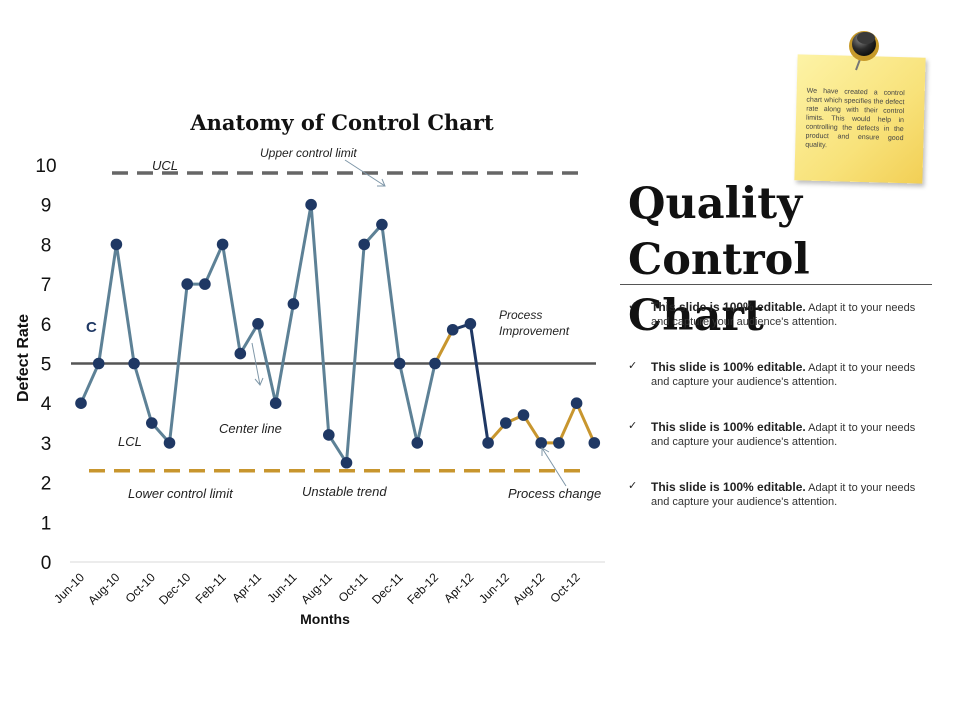 The height and width of the screenshot is (720, 960). Describe the element at coordinates (528, 588) in the screenshot. I see `x-tick-label: Aug-12` at that location.